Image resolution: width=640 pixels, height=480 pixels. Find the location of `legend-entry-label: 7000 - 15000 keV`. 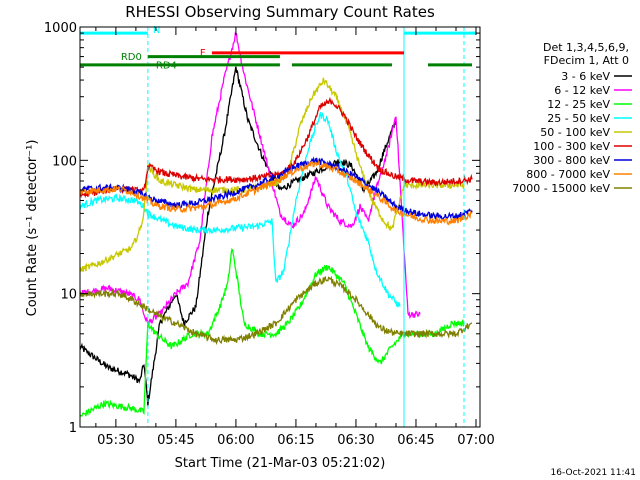

legend-entry-label: 7000 - 15000 keV is located at coordinates (561, 188).